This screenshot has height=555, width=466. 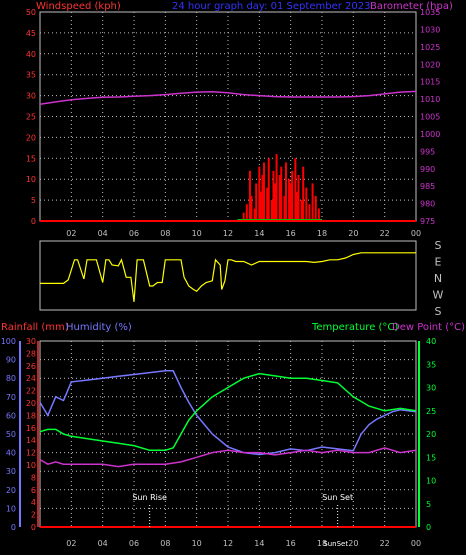 What do you see at coordinates (31, 415) in the screenshot?
I see `rain-tick-label: 18` at bounding box center [31, 415].